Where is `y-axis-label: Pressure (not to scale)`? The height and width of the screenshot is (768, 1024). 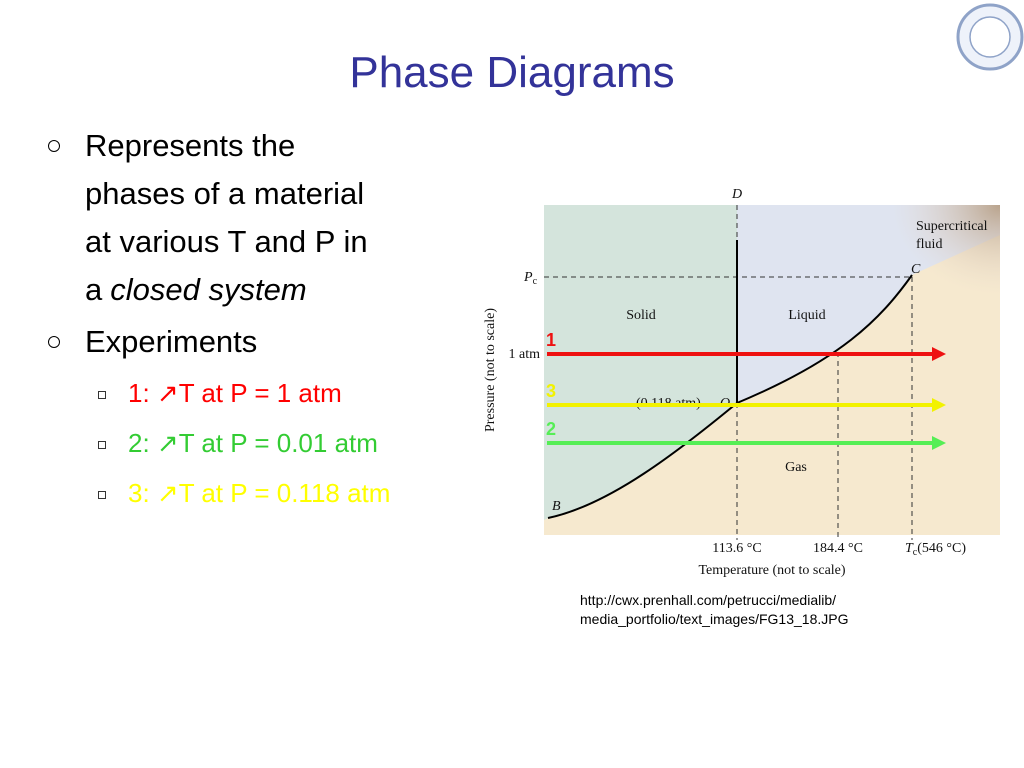 y-axis-label: Pressure (not to scale) is located at coordinates (490, 370).